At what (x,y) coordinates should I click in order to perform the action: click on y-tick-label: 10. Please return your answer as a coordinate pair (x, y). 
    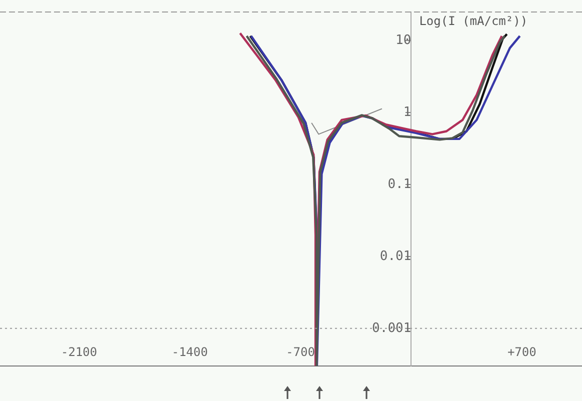
    Looking at the image, I should click on (404, 40).